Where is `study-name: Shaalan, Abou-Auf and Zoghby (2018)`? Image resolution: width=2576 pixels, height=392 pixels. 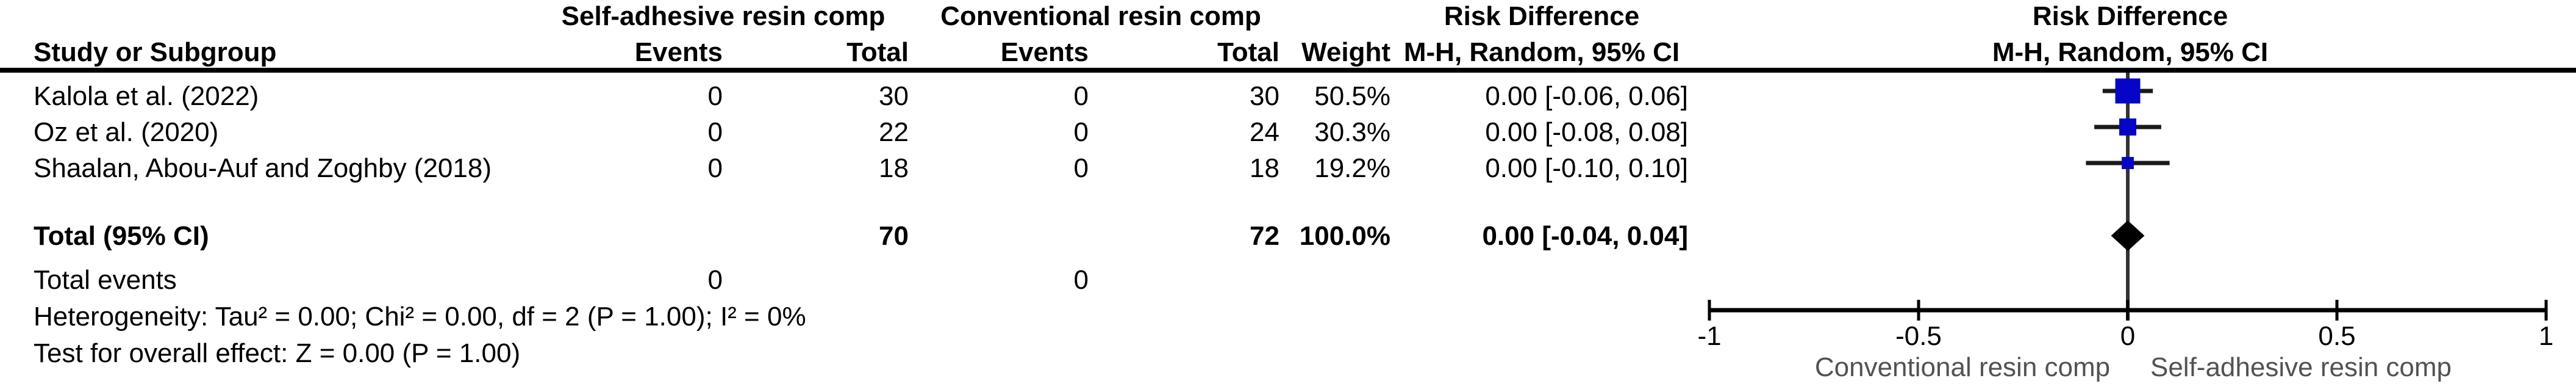 study-name: Shaalan, Abou-Auf and Zoghby (2018) is located at coordinates (263, 168).